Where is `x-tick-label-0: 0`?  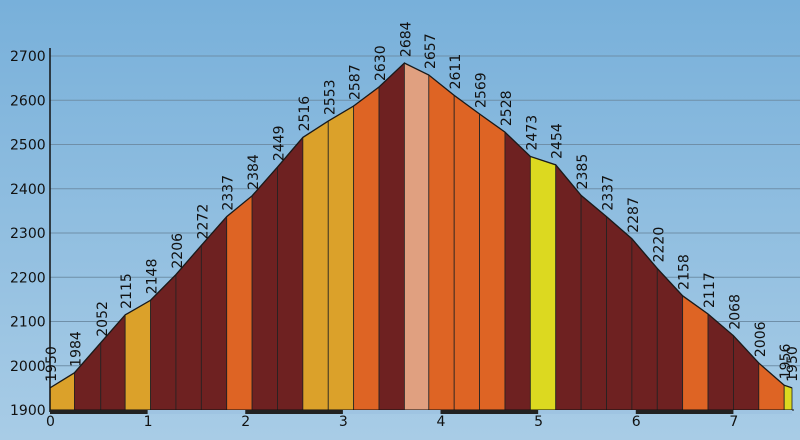
x-tick-label-0: 0 is located at coordinates (50, 422).